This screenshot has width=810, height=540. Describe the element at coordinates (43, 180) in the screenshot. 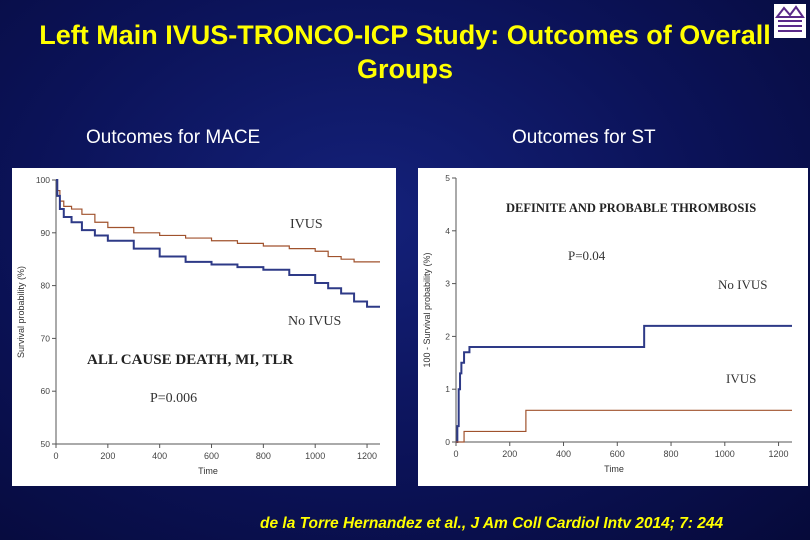

I see `mace-y-tick-label: 100` at that location.